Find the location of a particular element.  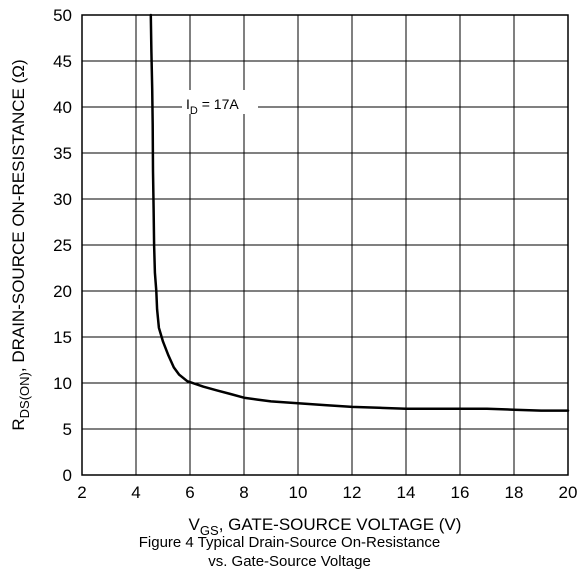

annotation-sub: D is located at coordinates (194, 111).